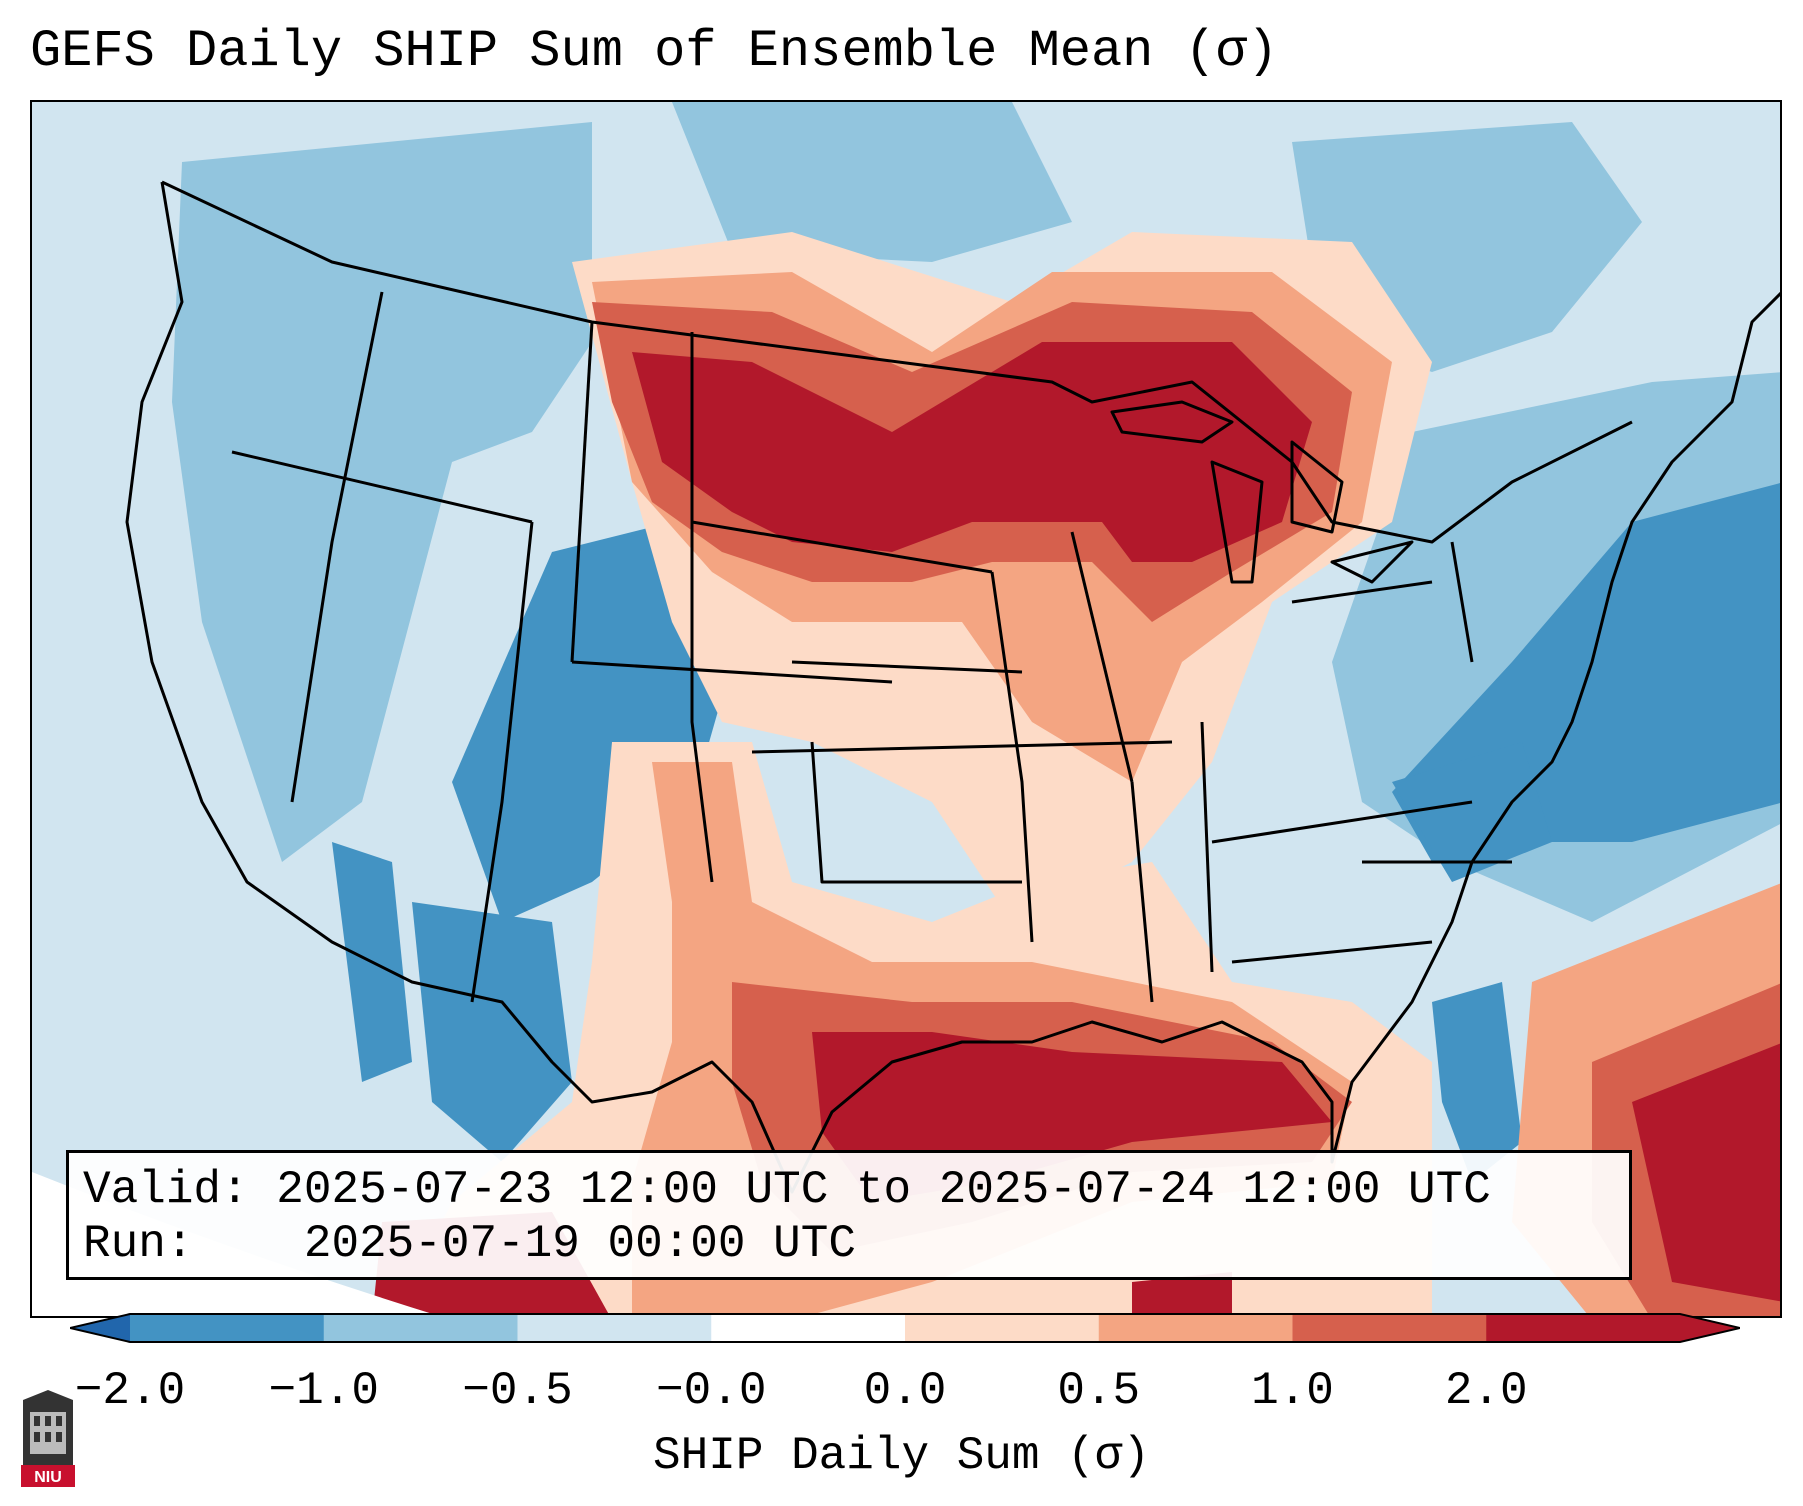 The width and height of the screenshot is (1803, 1506). What do you see at coordinates (138, 1244) in the screenshot?
I see `run-label: Run:` at bounding box center [138, 1244].